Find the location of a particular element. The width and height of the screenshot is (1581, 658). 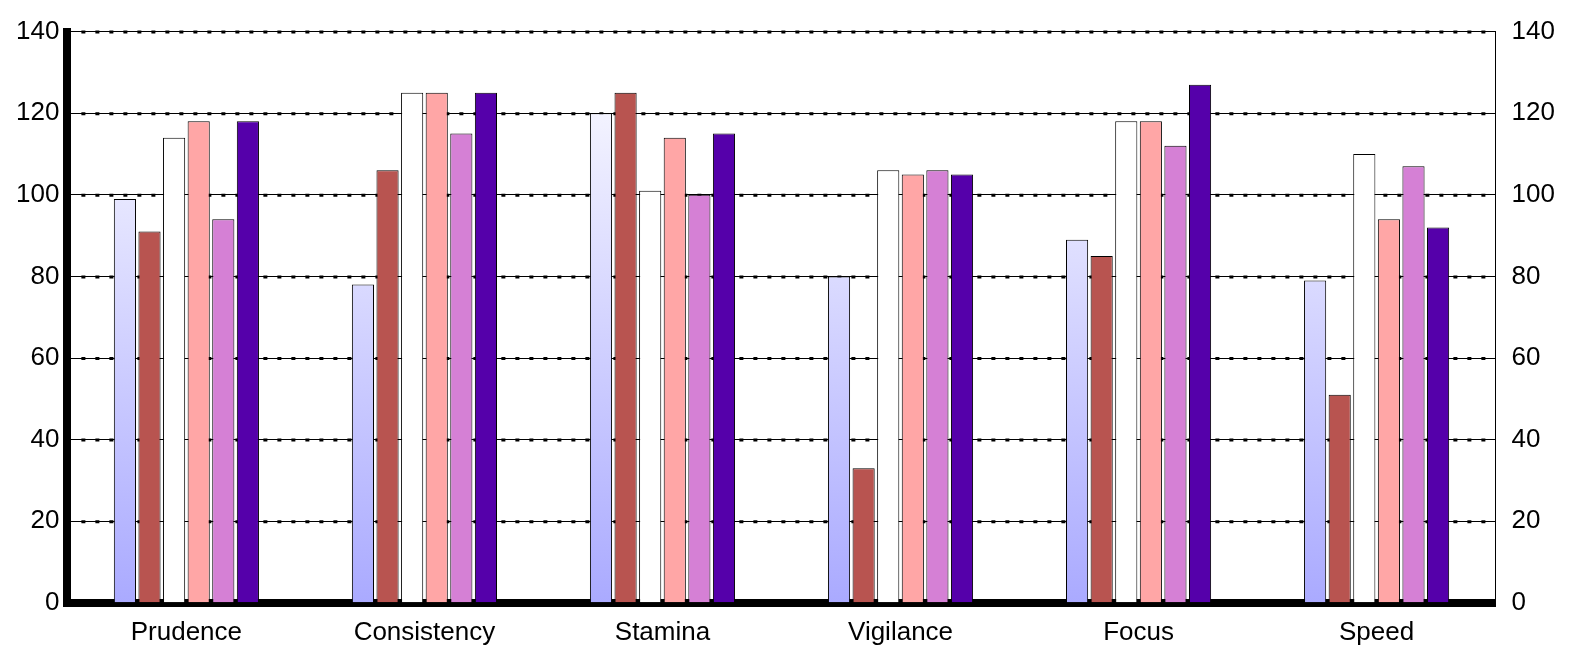

y-tick-label: 60 is located at coordinates (45, 356).